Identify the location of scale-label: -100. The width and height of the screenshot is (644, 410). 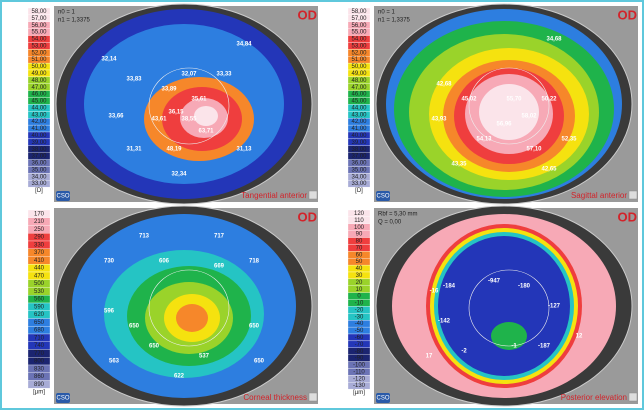
(359, 366).